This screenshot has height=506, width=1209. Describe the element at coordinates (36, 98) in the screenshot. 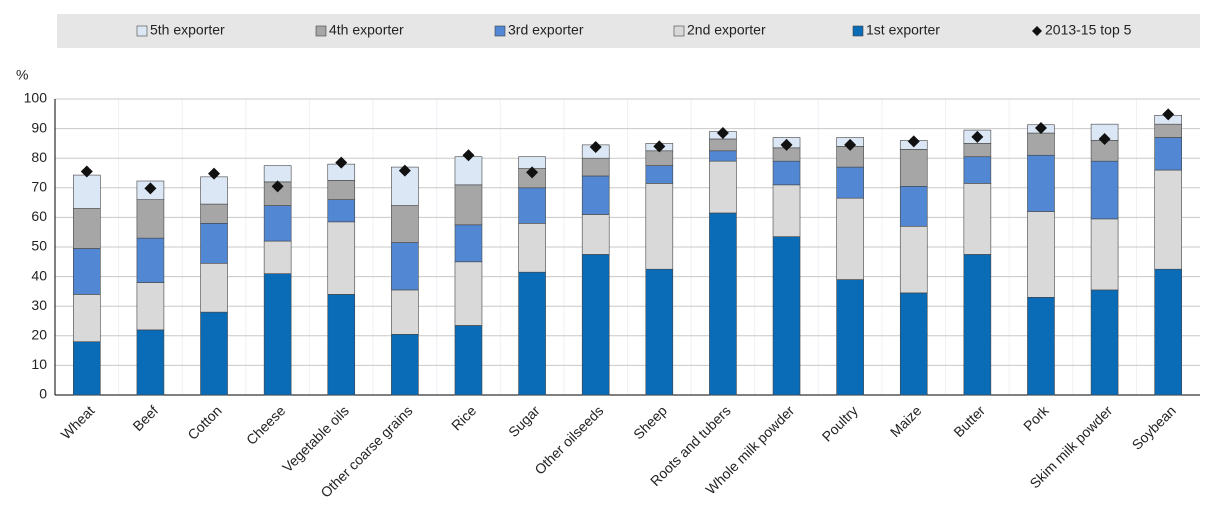

I see `y-tick-label: 100` at that location.